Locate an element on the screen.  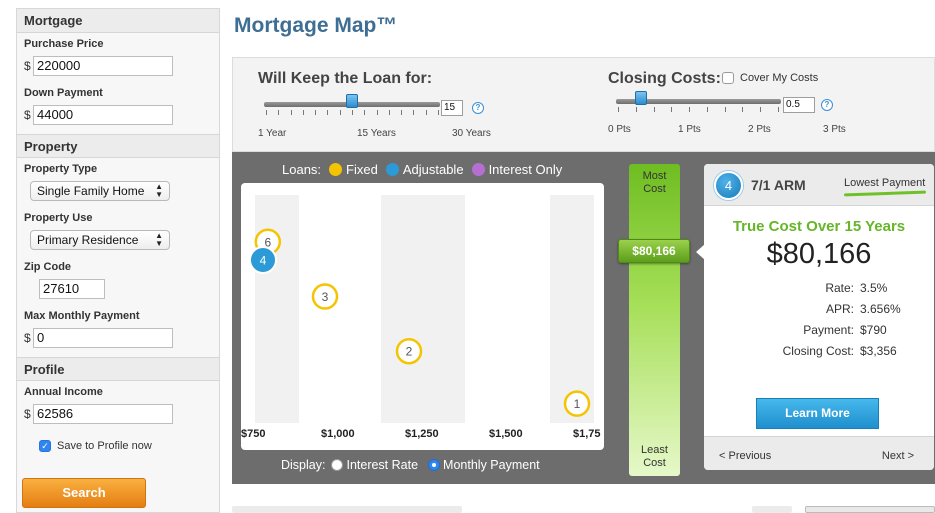
interest-rate-radio is located at coordinates (337, 465).